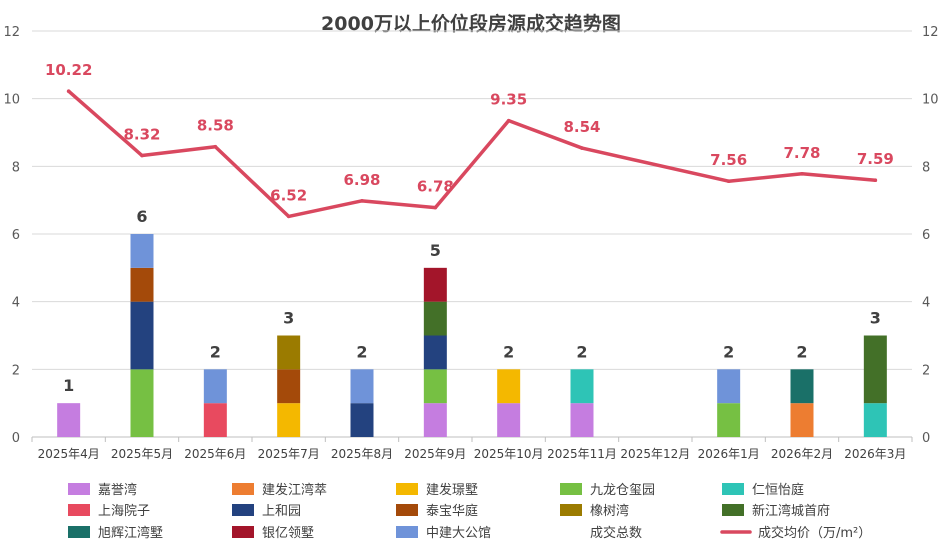 This screenshot has height=559, width=943. What do you see at coordinates (622, 490) in the screenshot?
I see `legend-label: 九龙仓玺园` at bounding box center [622, 490].